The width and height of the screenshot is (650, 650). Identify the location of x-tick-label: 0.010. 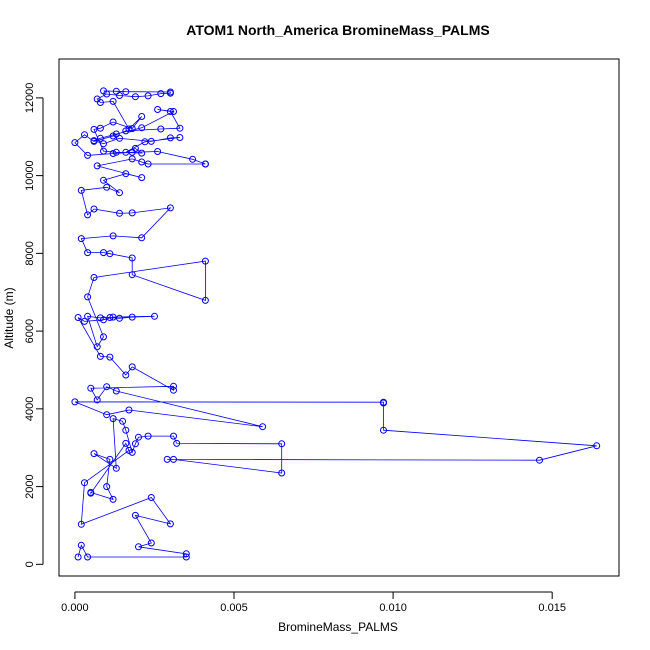
(393, 608).